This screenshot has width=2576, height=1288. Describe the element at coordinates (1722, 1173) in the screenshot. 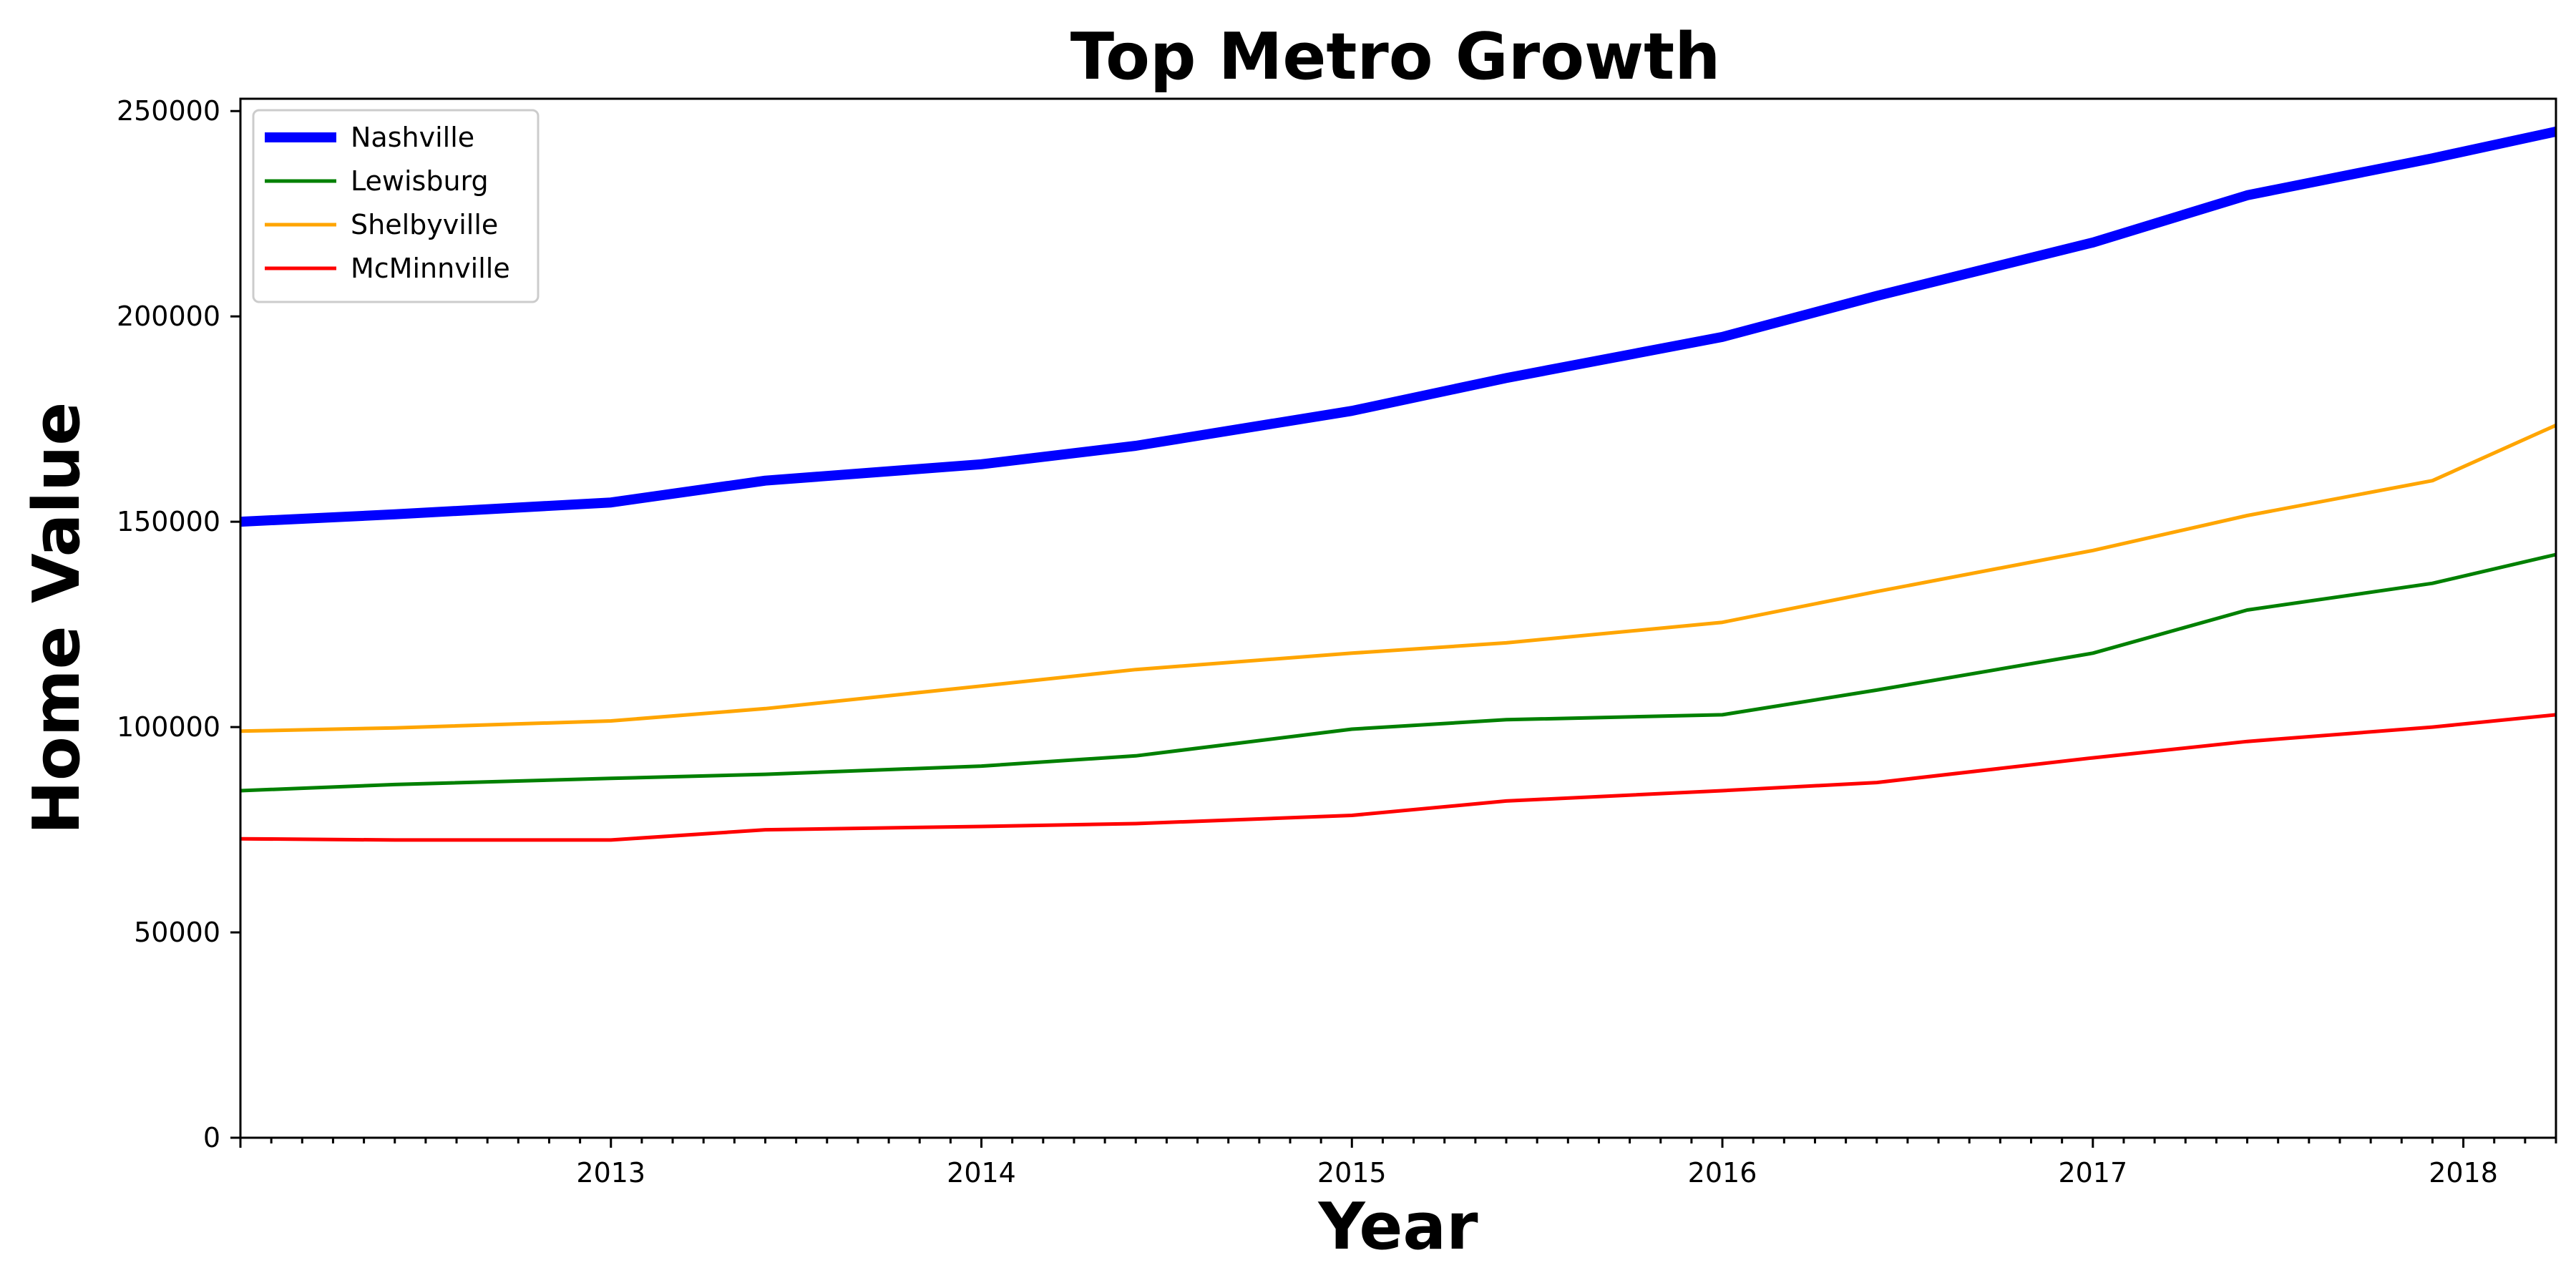

I see `x-tick-label: 2016` at that location.